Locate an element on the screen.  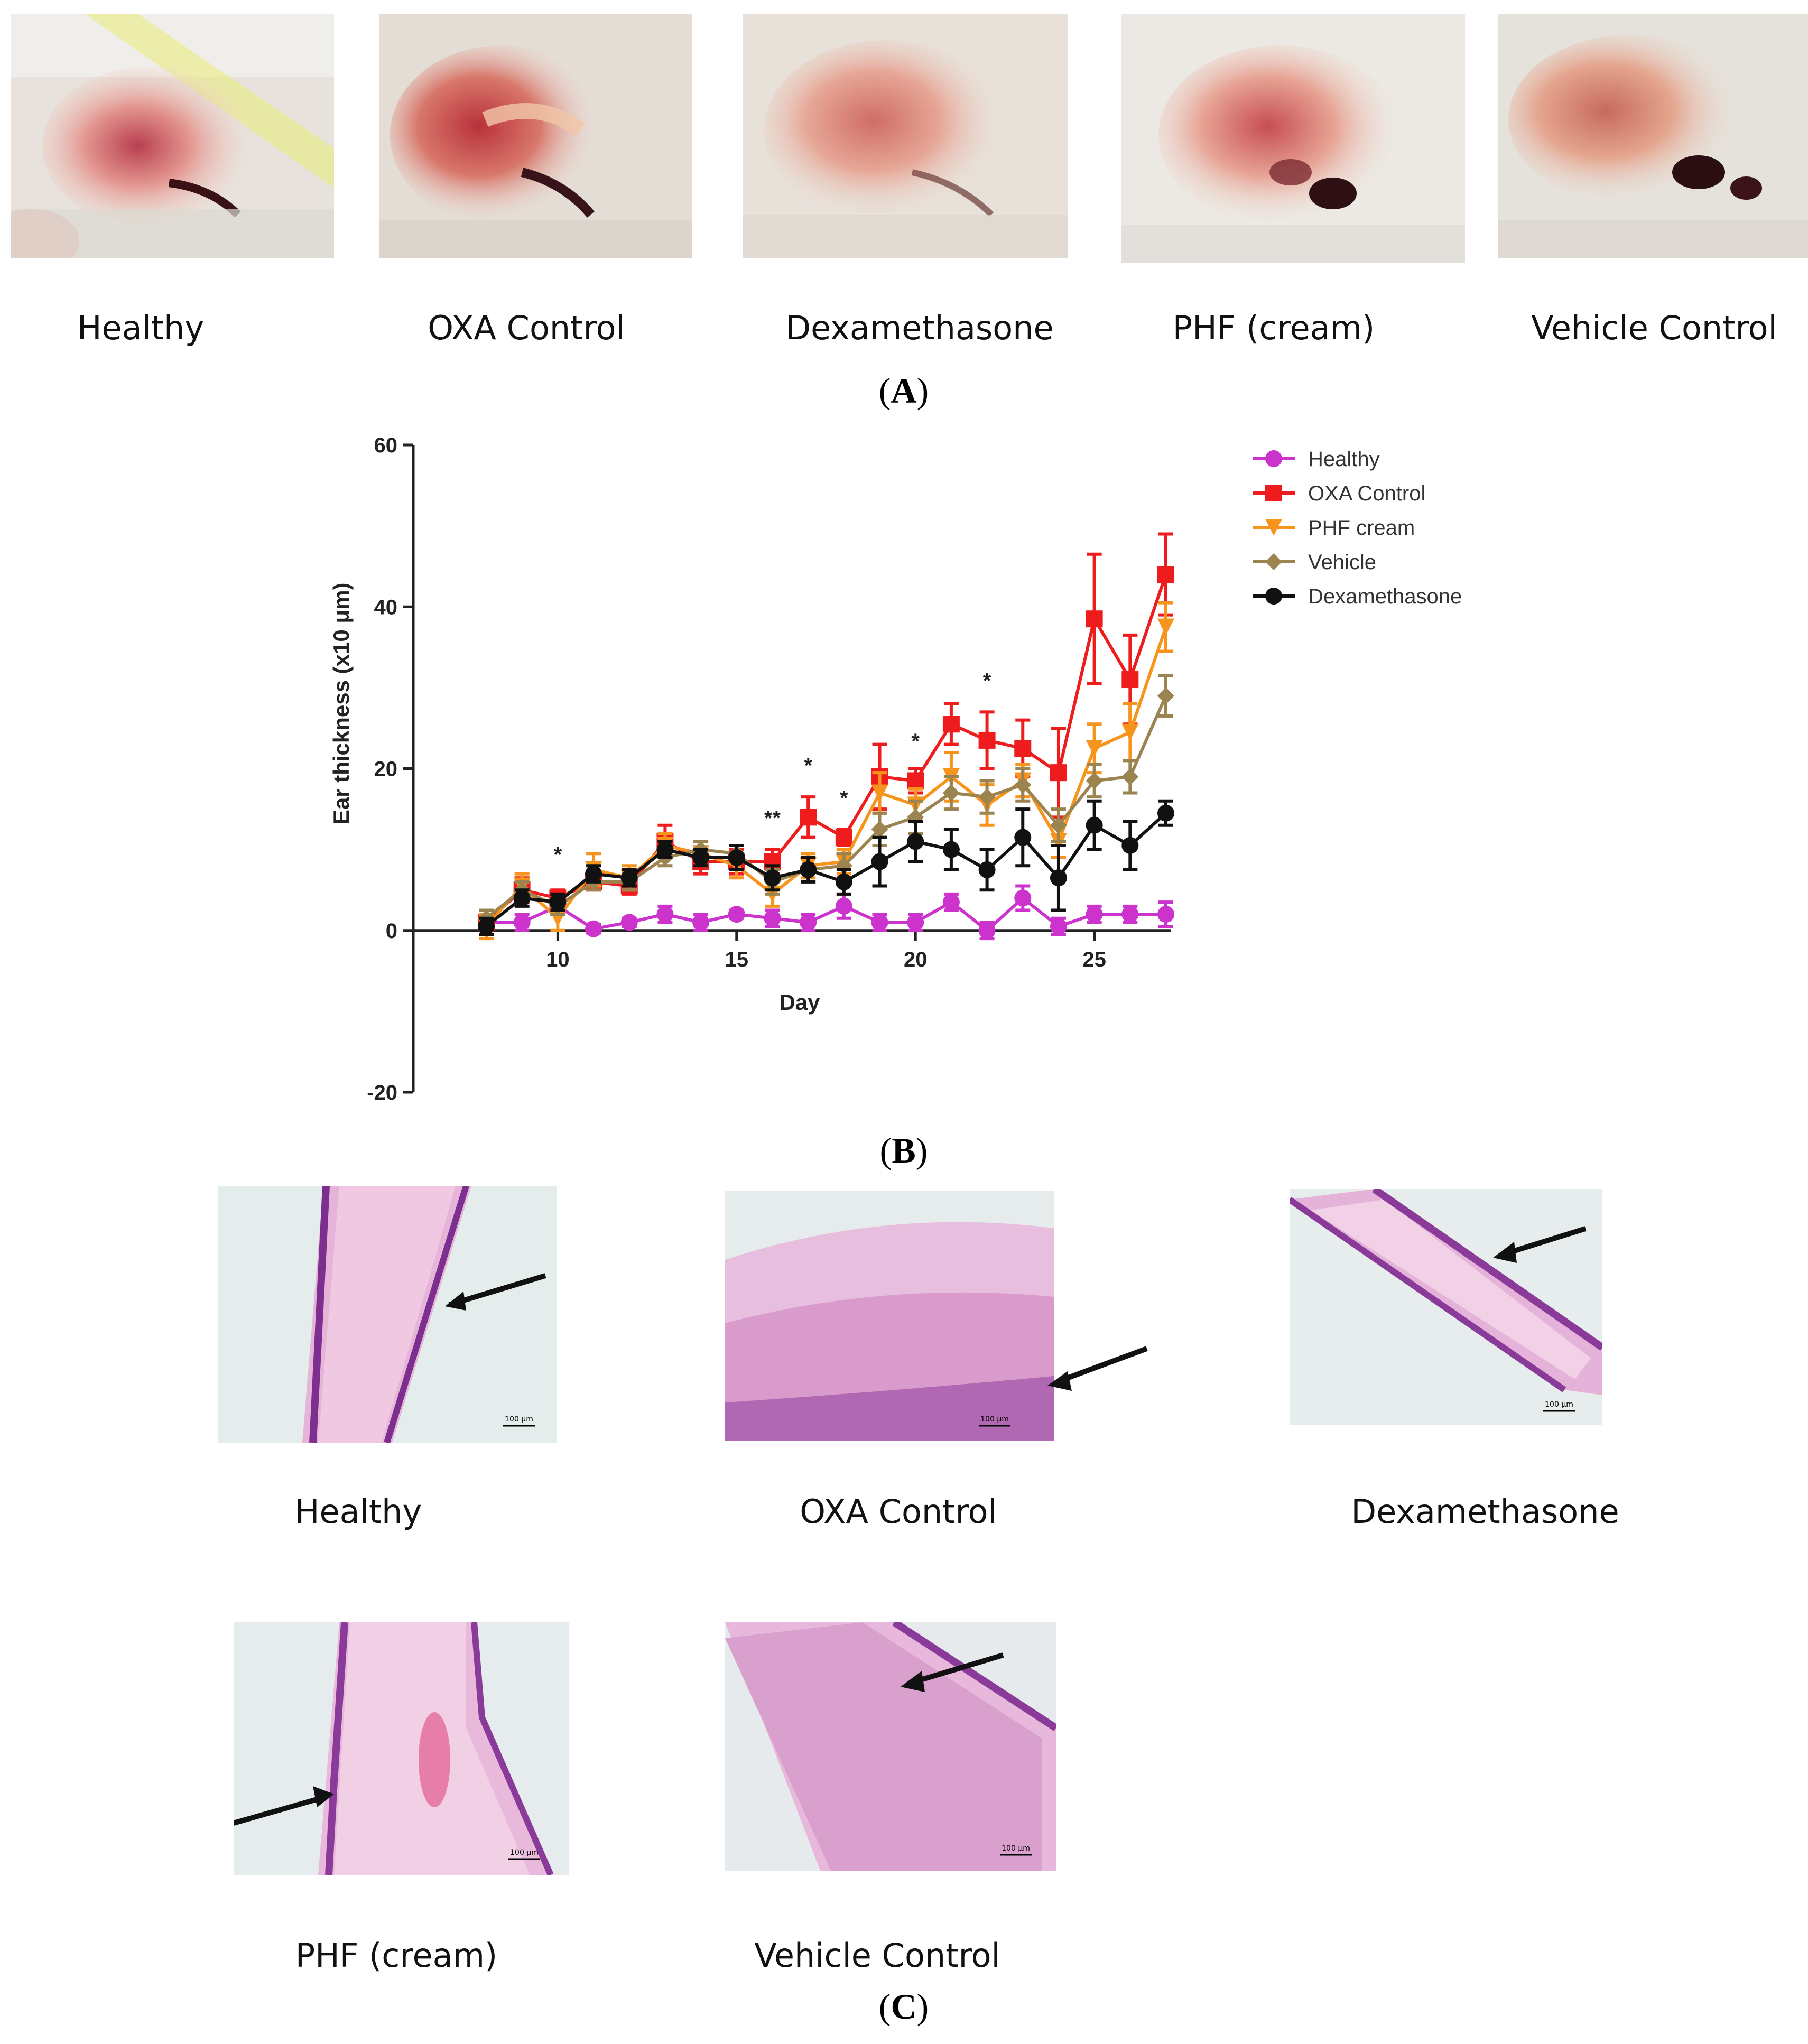
histology-image-oxa-control-image: 100 μm is located at coordinates (889, 1316).